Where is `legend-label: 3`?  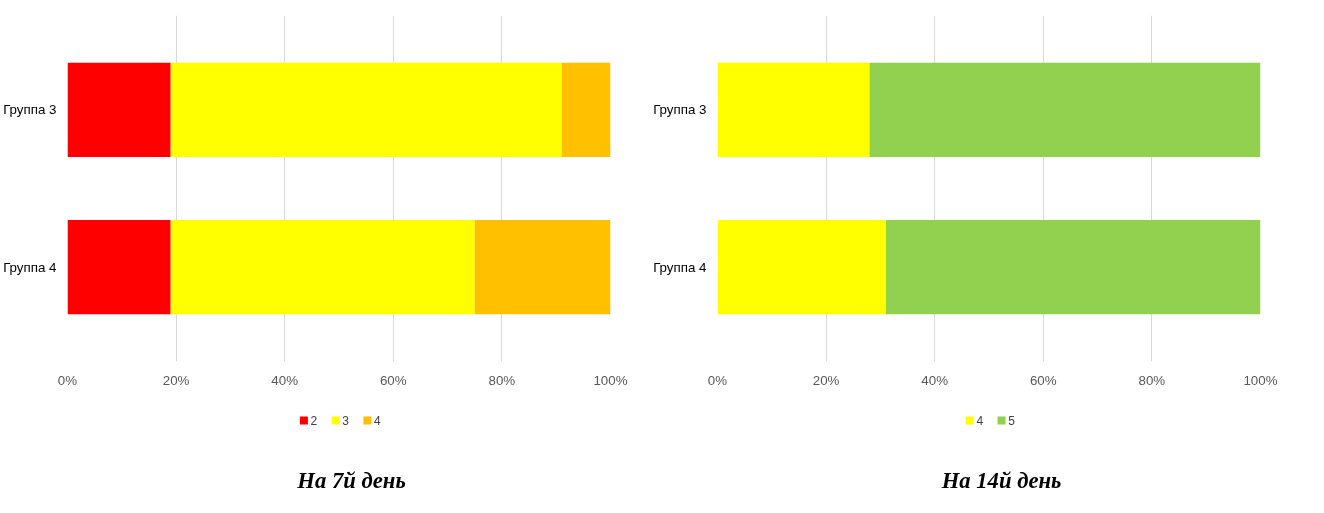 legend-label: 3 is located at coordinates (346, 421).